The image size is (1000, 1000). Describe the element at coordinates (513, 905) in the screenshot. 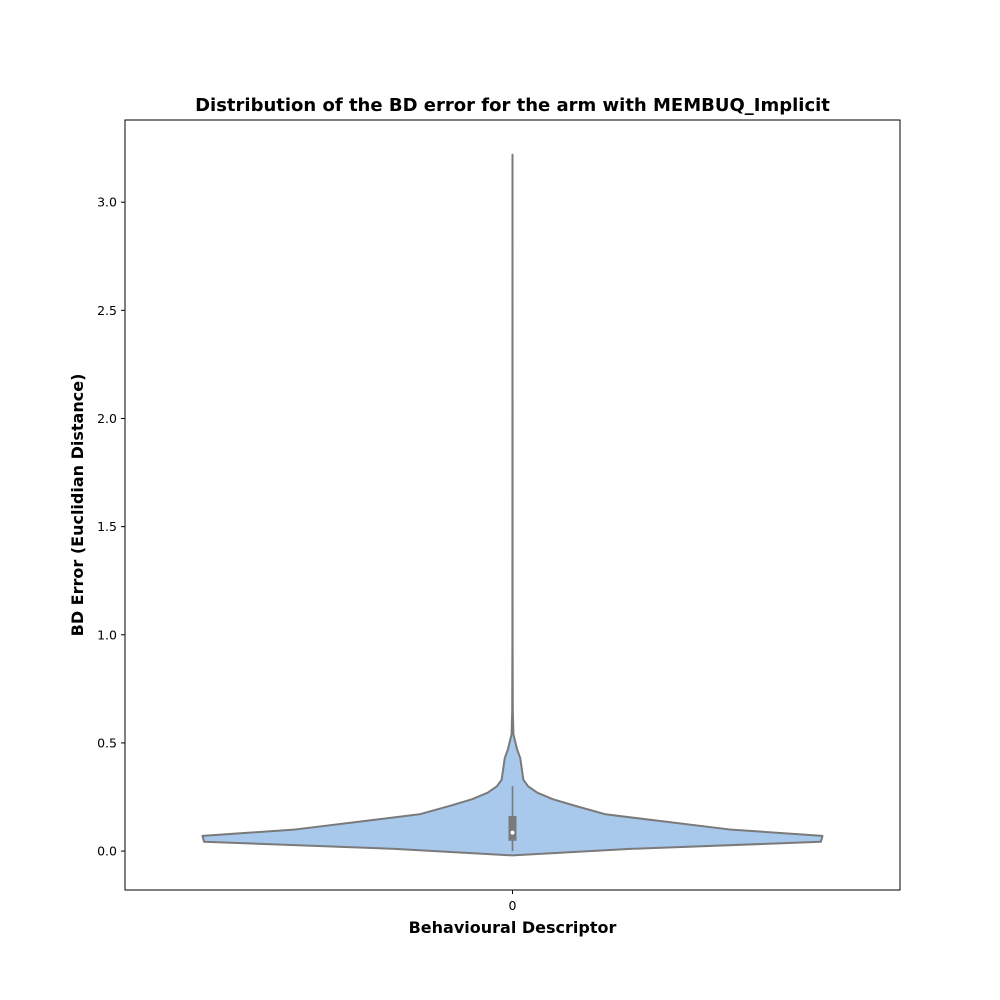

I see `x-tick-label: 0` at that location.